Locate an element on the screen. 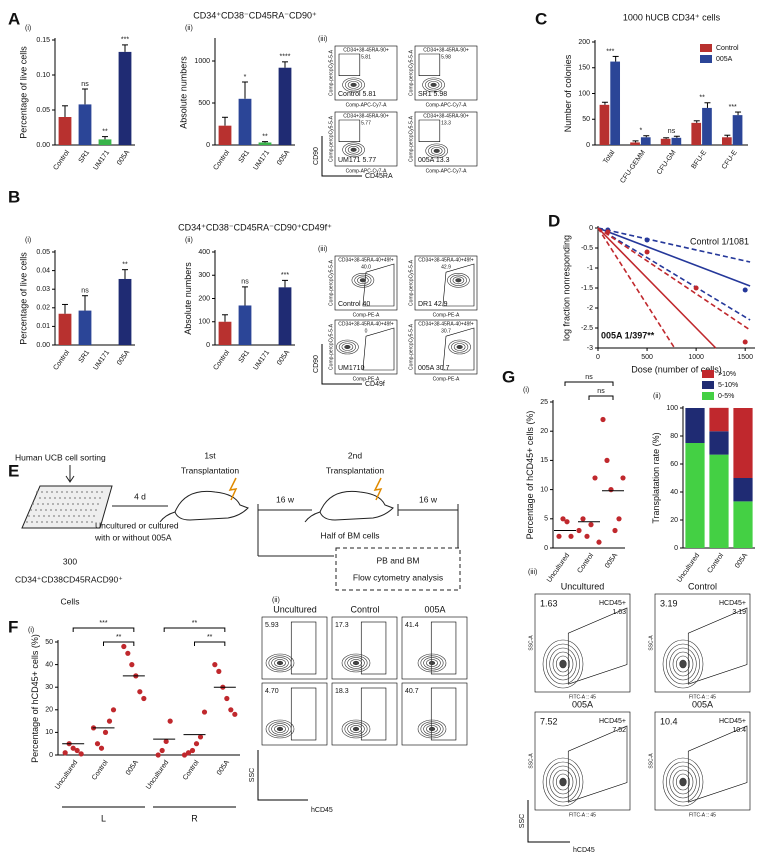 This screenshot has width=763, height=857. flow-header: CD34+38-45RA-90+ is located at coordinates (366, 116).